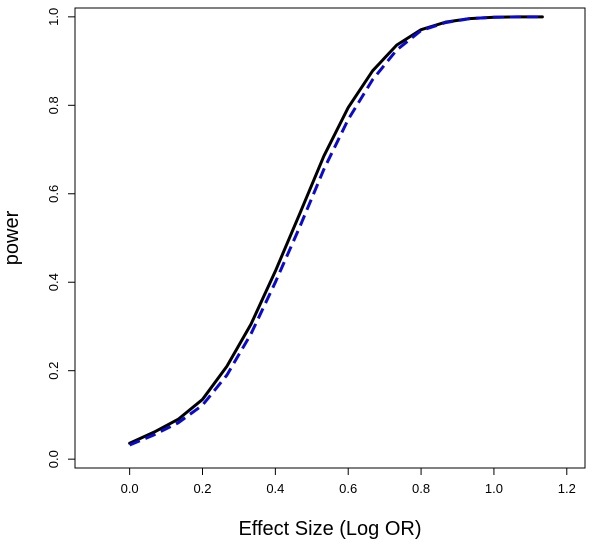 This screenshot has width=600, height=558. Describe the element at coordinates (53, 371) in the screenshot. I see `y-tick-label: 0.2` at that location.